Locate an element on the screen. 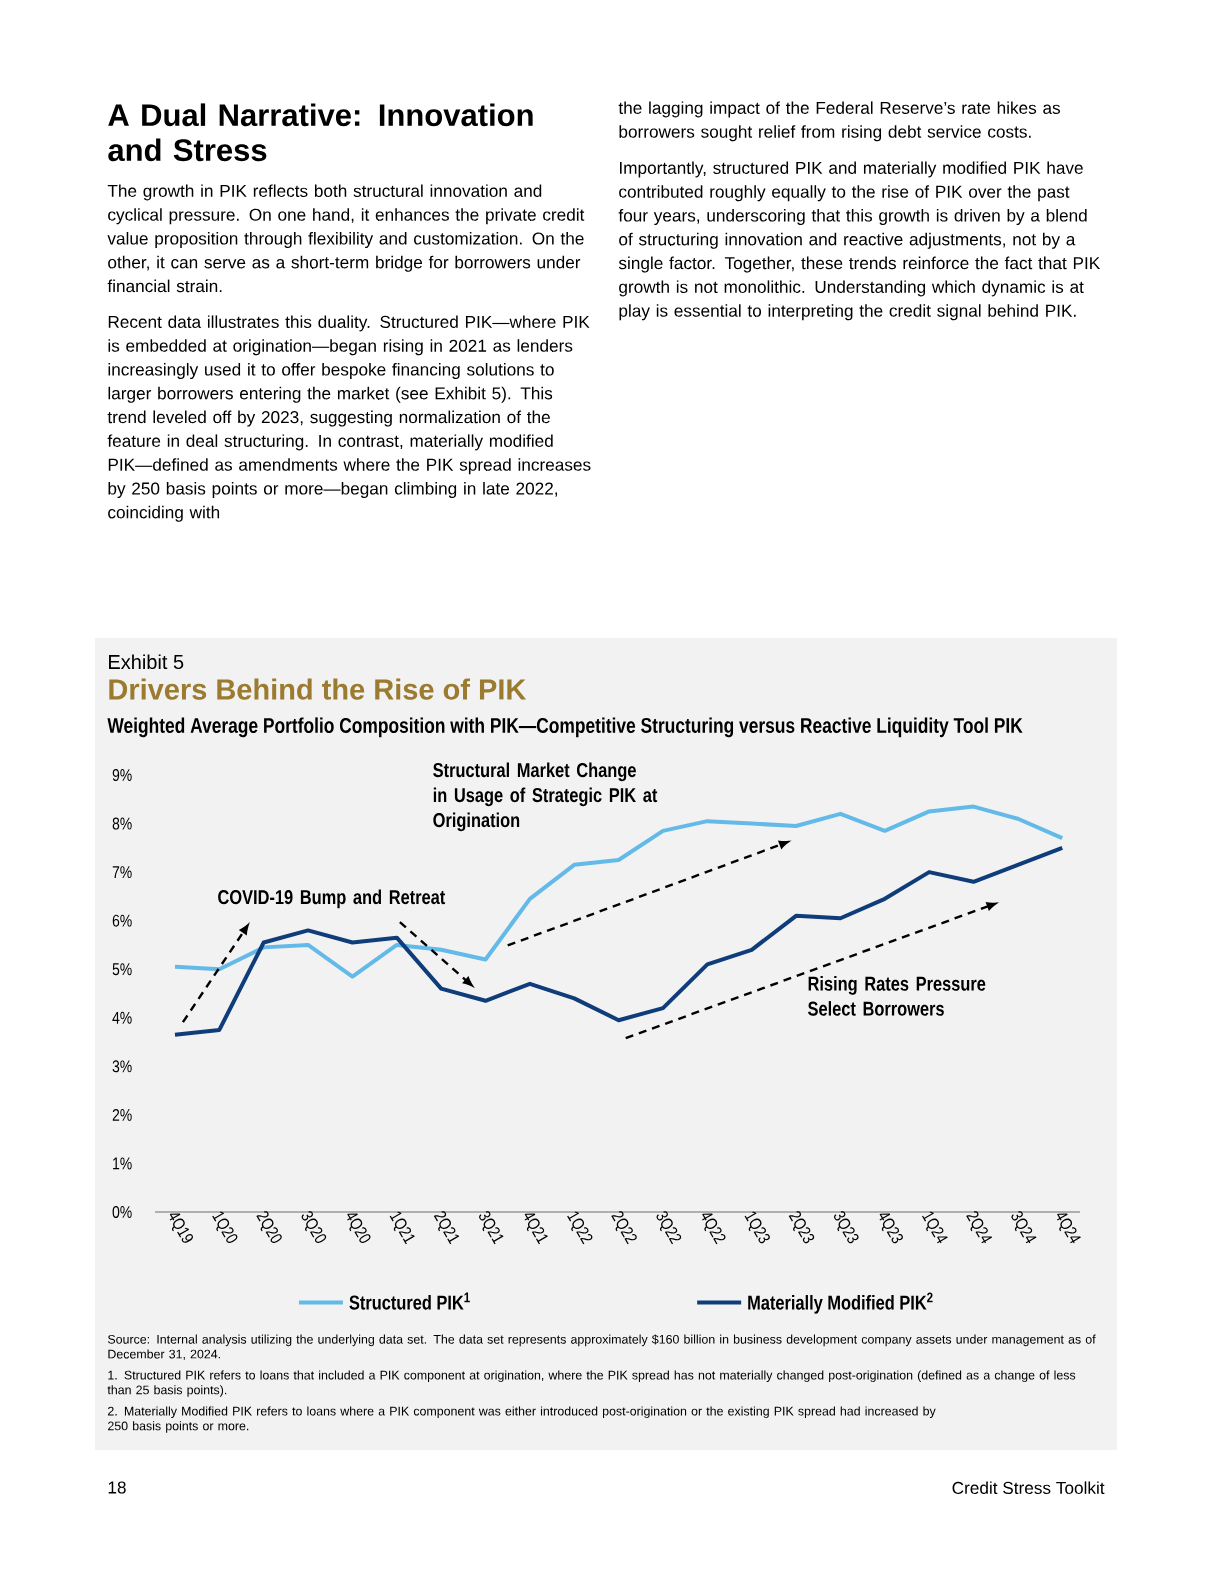 The width and height of the screenshot is (1224, 1584). text: Recent data illustrates this duality. Structured PIK—where PIK is embedded at origination—began rising in 2021 as lenders increasingly used it to offer bespoke financing solutions to larger borrowers entering the market (see Exhibit 5). This trend leveled off by 2023, suggesting normalization of the feature in deal structuring. In contrast, materially modified PIK—defined as amendments where the PIK spread increases by 250 basis points or more—began climbing in late 2022, coinciding with is located at coordinates (349, 418).